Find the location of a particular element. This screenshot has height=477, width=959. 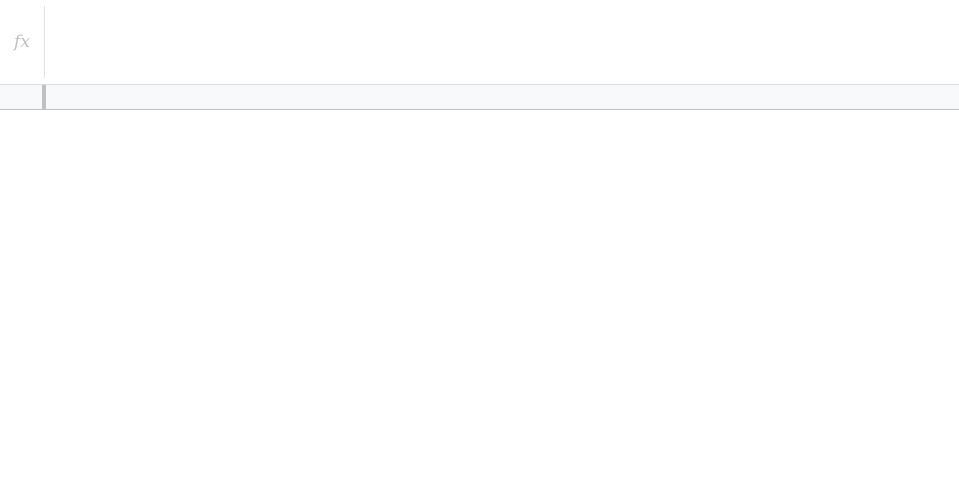

formula-divider is located at coordinates (44, 42).